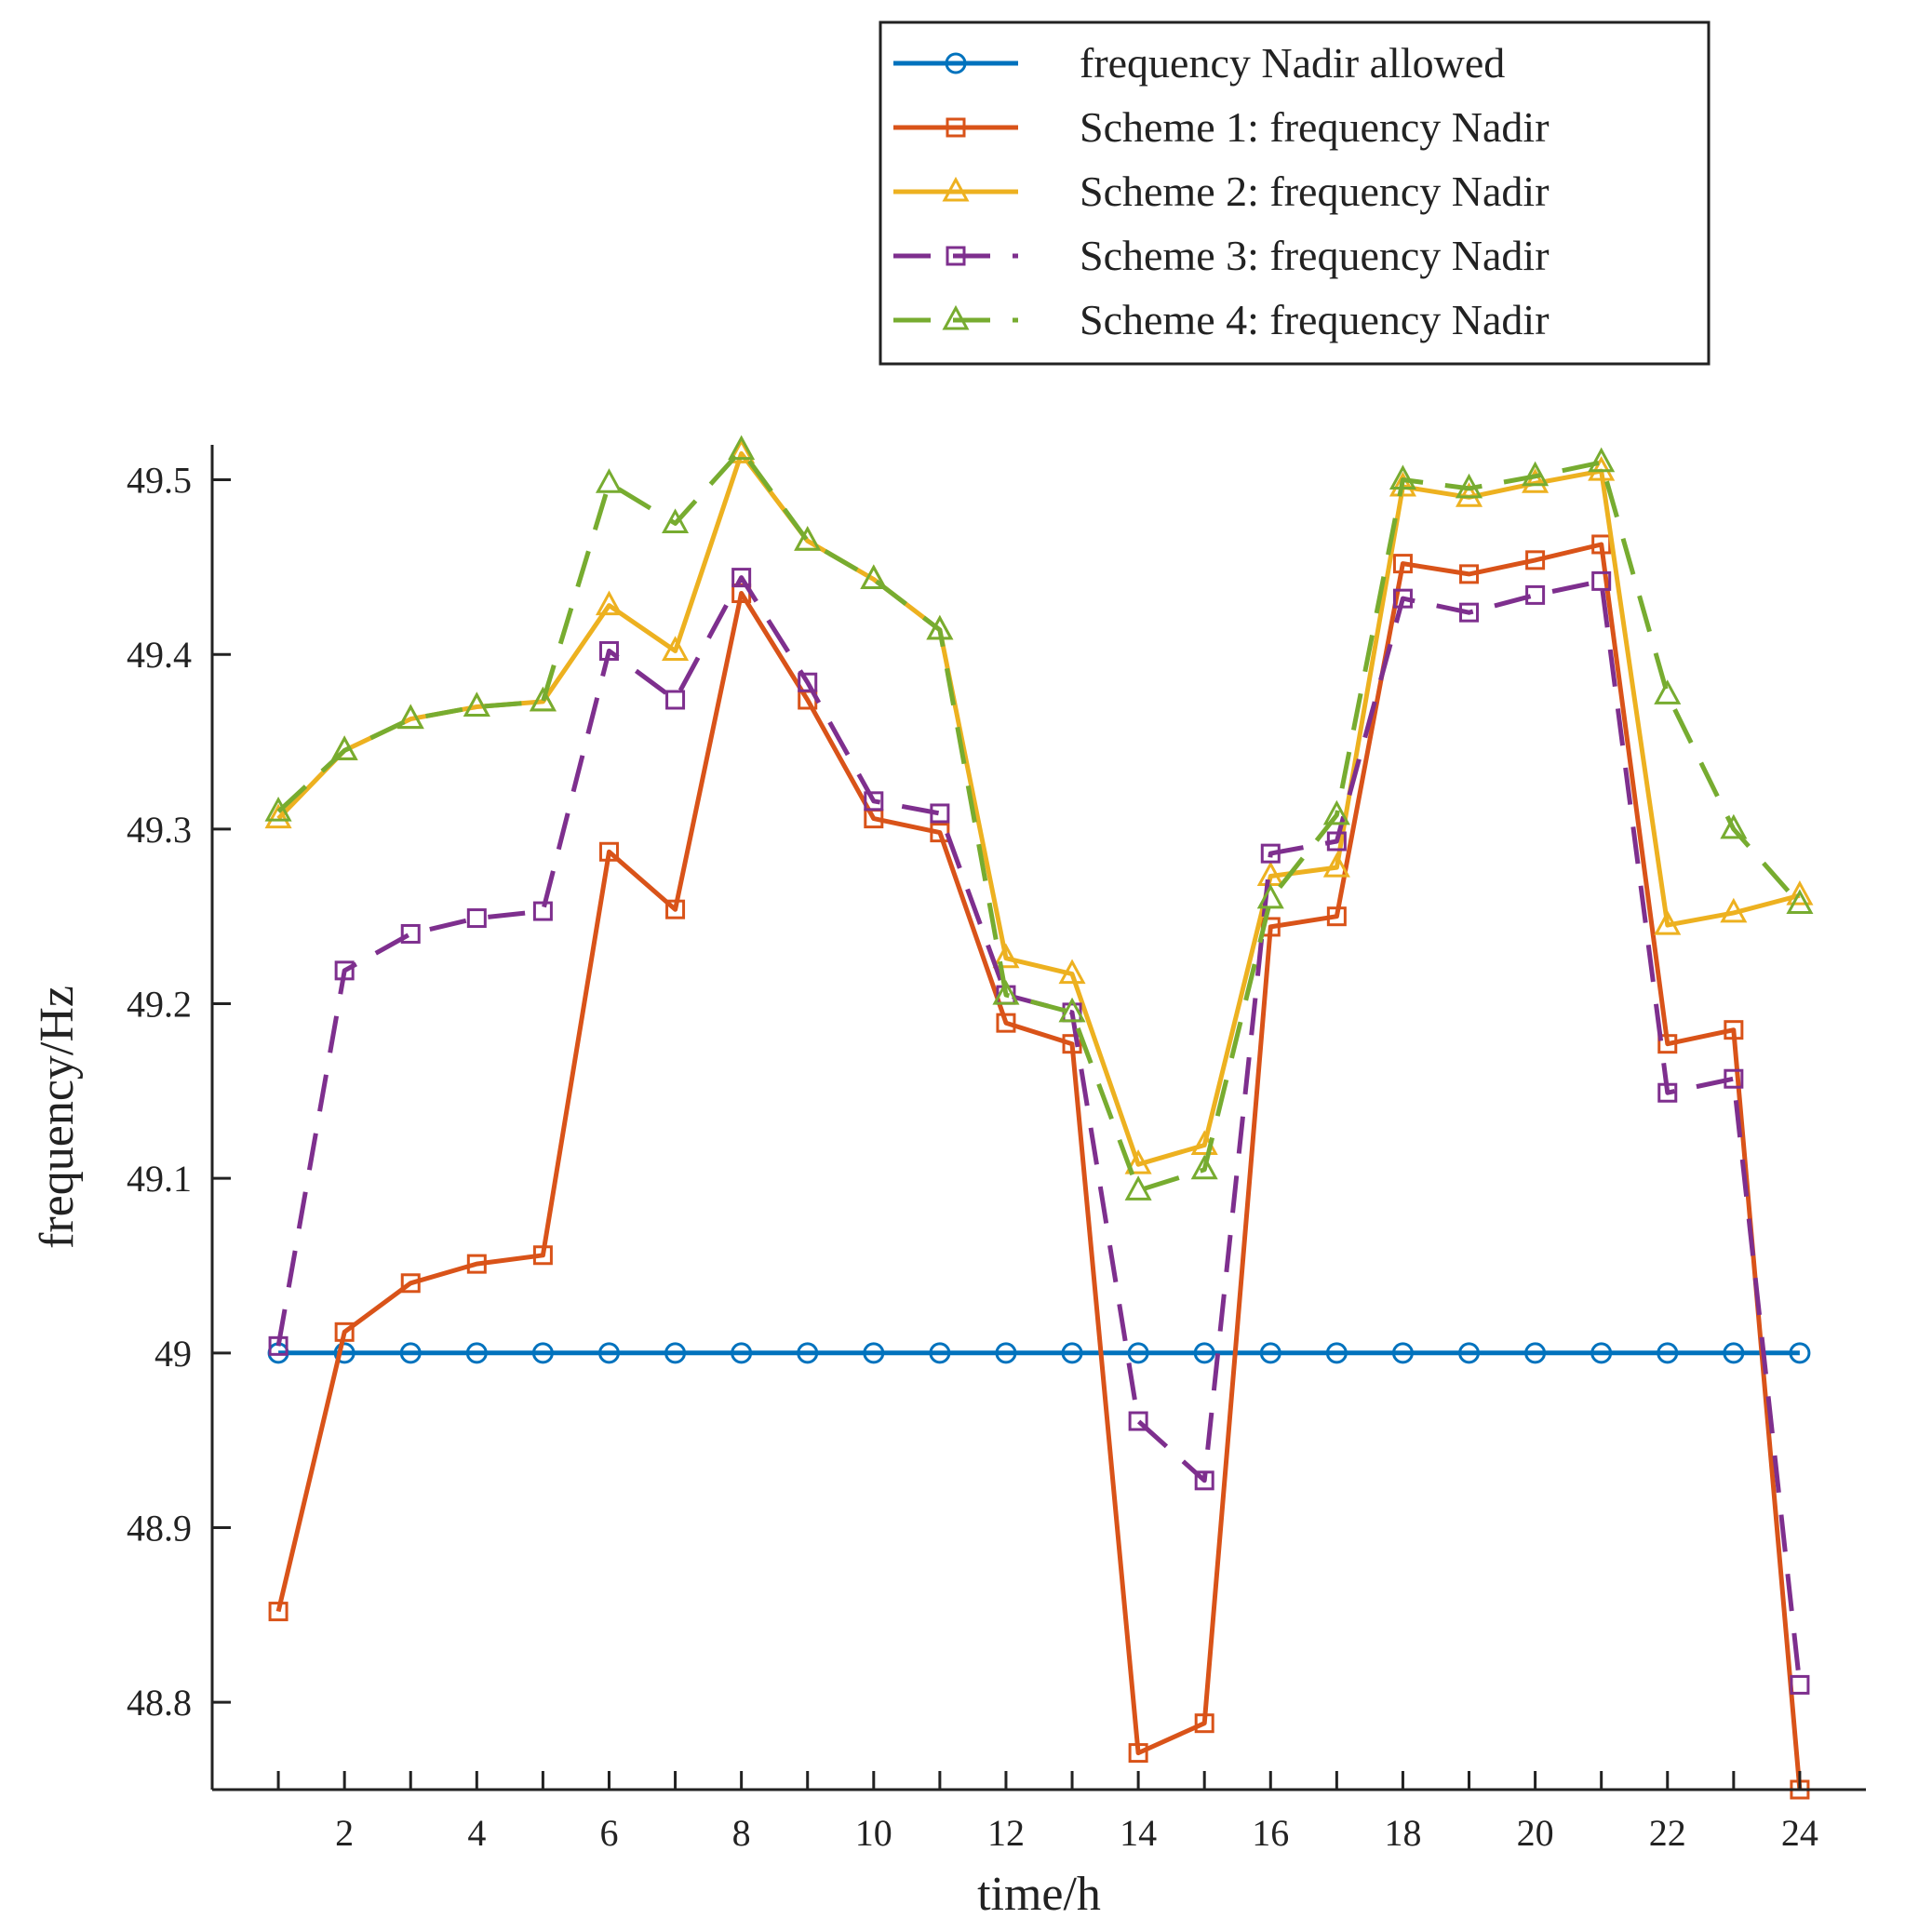 The image size is (1932, 1932). I want to click on legend-label: Scheme 4: frequency Nadir, so click(1315, 319).